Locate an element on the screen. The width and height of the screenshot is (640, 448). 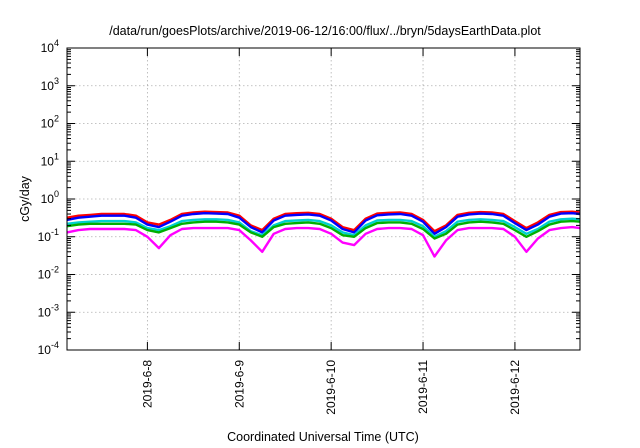
y-tick-label: 10¹ is located at coordinates (50, 159).